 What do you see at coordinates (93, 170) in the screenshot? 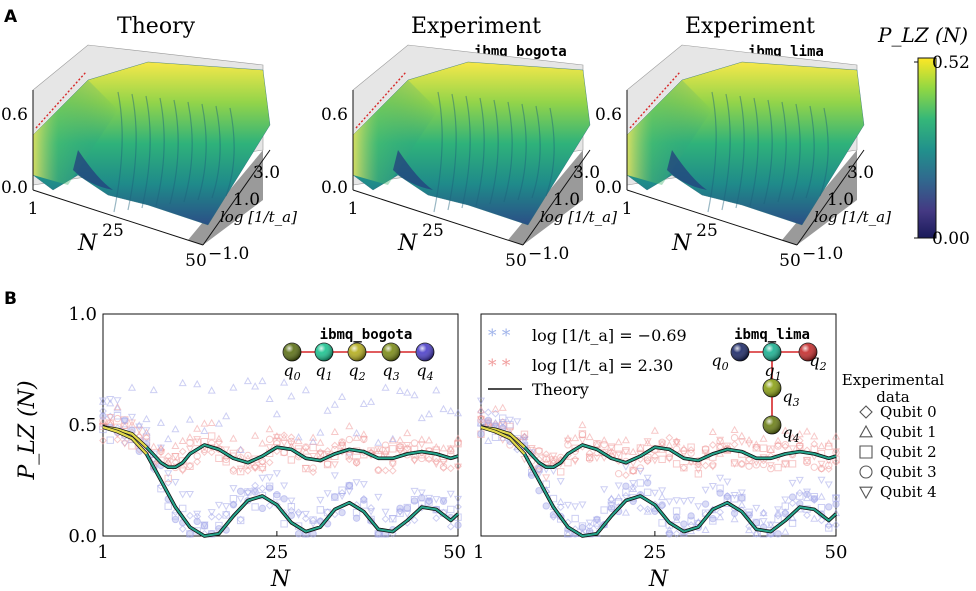
I see `surface-trough` at bounding box center [93, 170].